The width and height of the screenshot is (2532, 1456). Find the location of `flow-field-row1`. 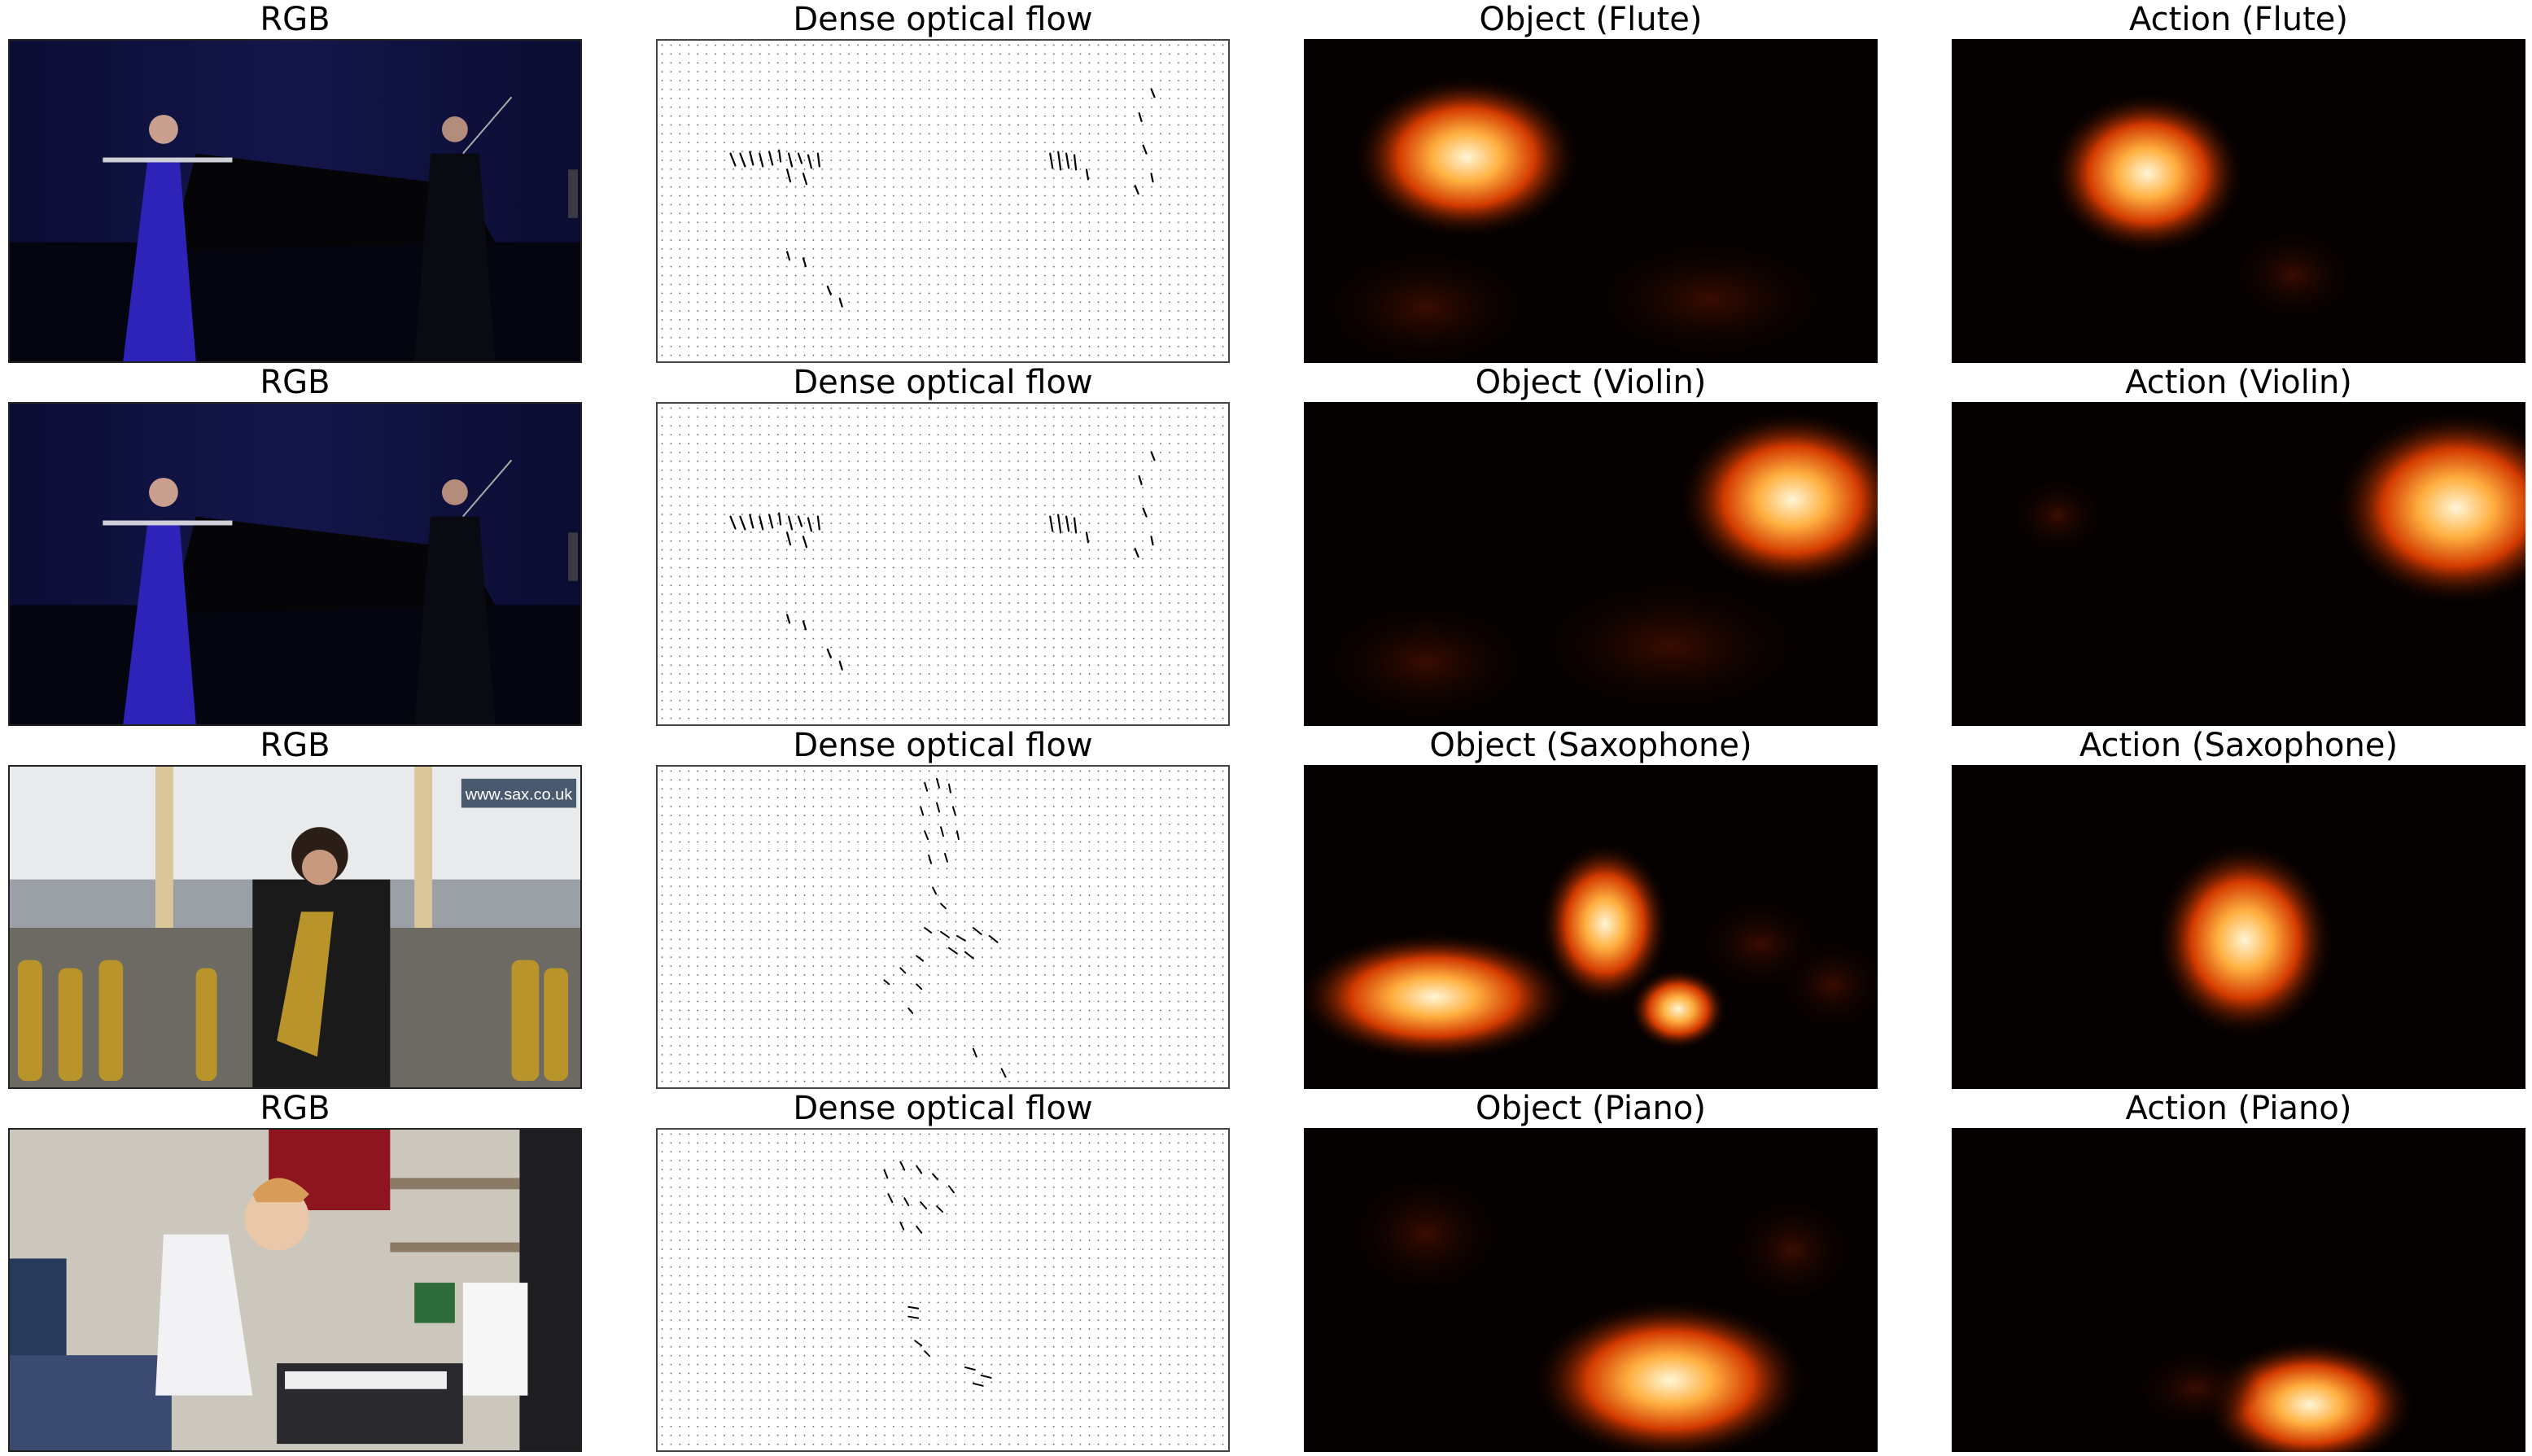

flow-field-row1 is located at coordinates (943, 201).